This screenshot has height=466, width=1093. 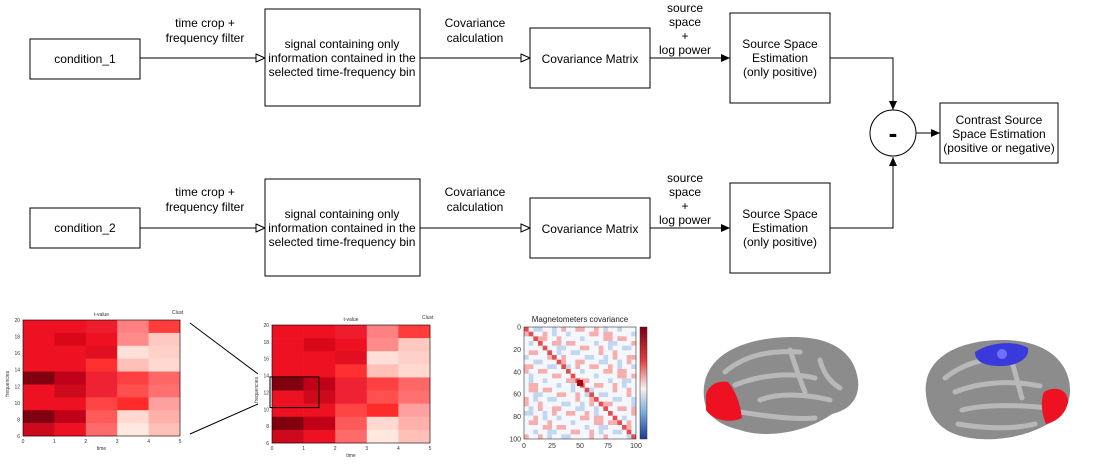 What do you see at coordinates (685, 178) in the screenshot?
I see `edge-label-source-2a: source` at bounding box center [685, 178].